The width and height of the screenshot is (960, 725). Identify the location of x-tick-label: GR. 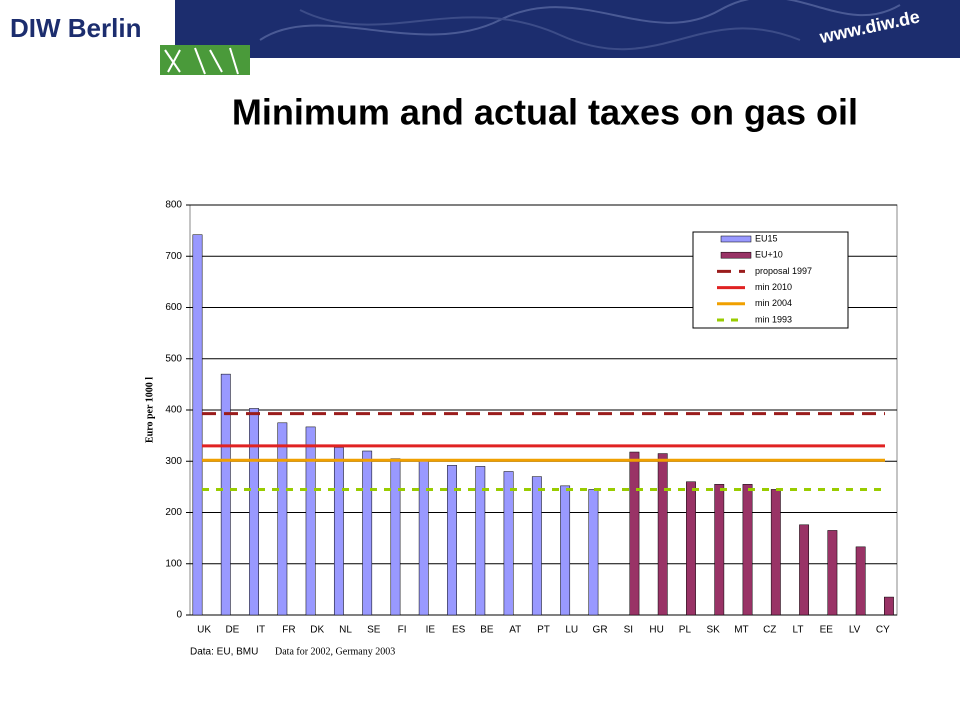
(600, 630).